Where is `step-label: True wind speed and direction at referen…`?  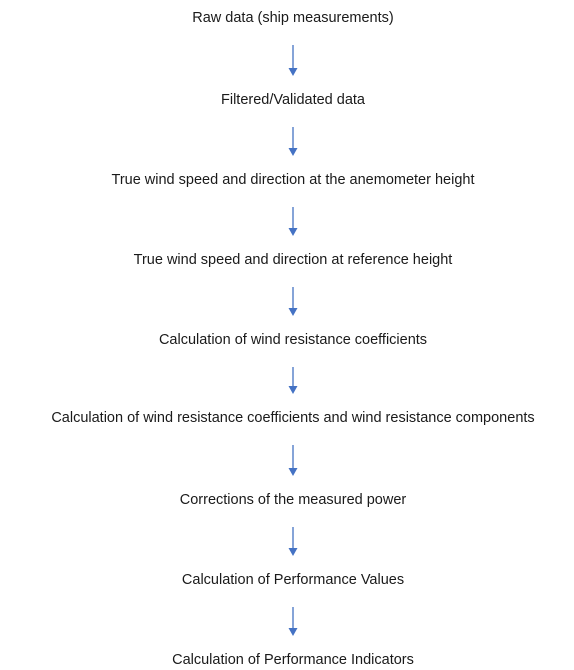
step-label: True wind speed and direction at referen… is located at coordinates (293, 260).